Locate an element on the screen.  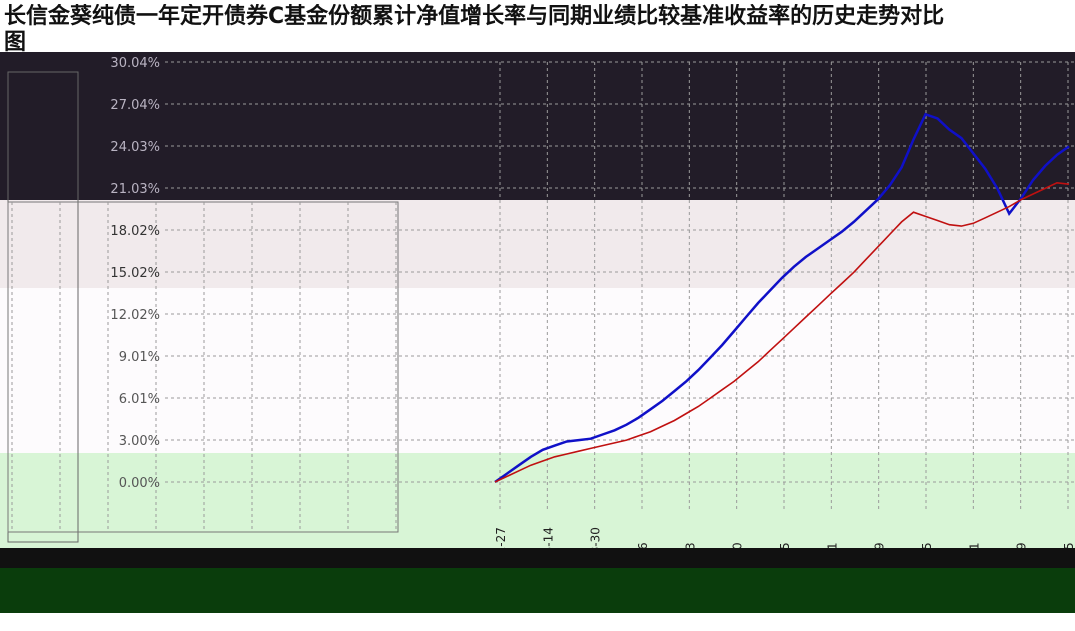
left-panel-frame is located at coordinates (43, 307).